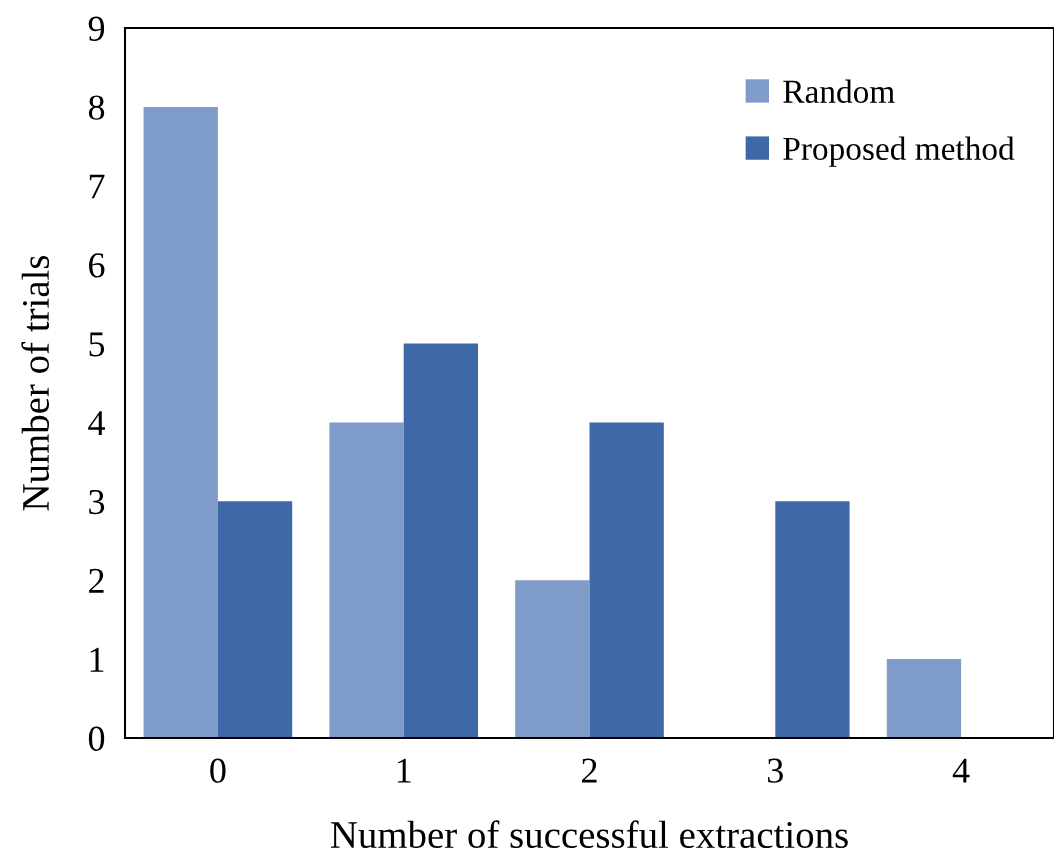  Describe the element at coordinates (97, 344) in the screenshot. I see `y-tick-label: 5` at that location.